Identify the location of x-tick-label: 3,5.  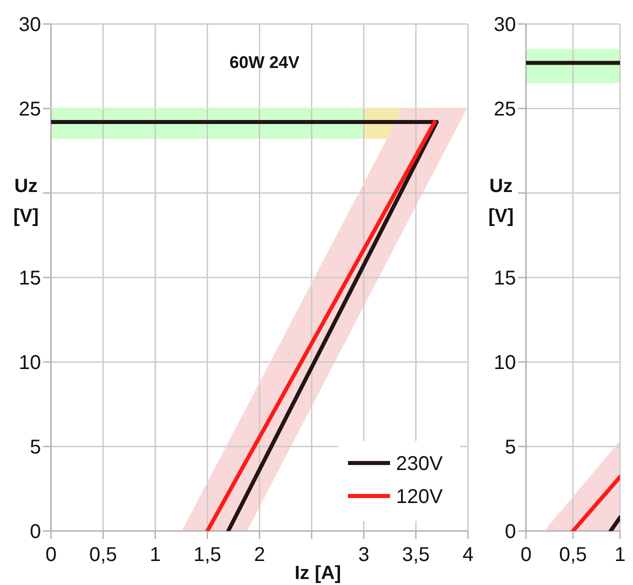
(416, 555).